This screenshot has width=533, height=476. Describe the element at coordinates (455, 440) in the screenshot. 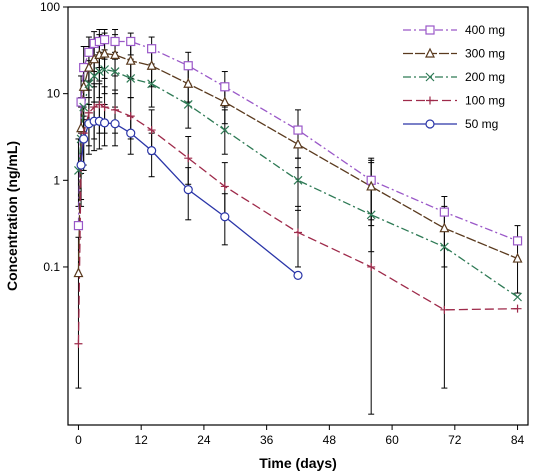

I see `x-tick-label: 72` at that location.